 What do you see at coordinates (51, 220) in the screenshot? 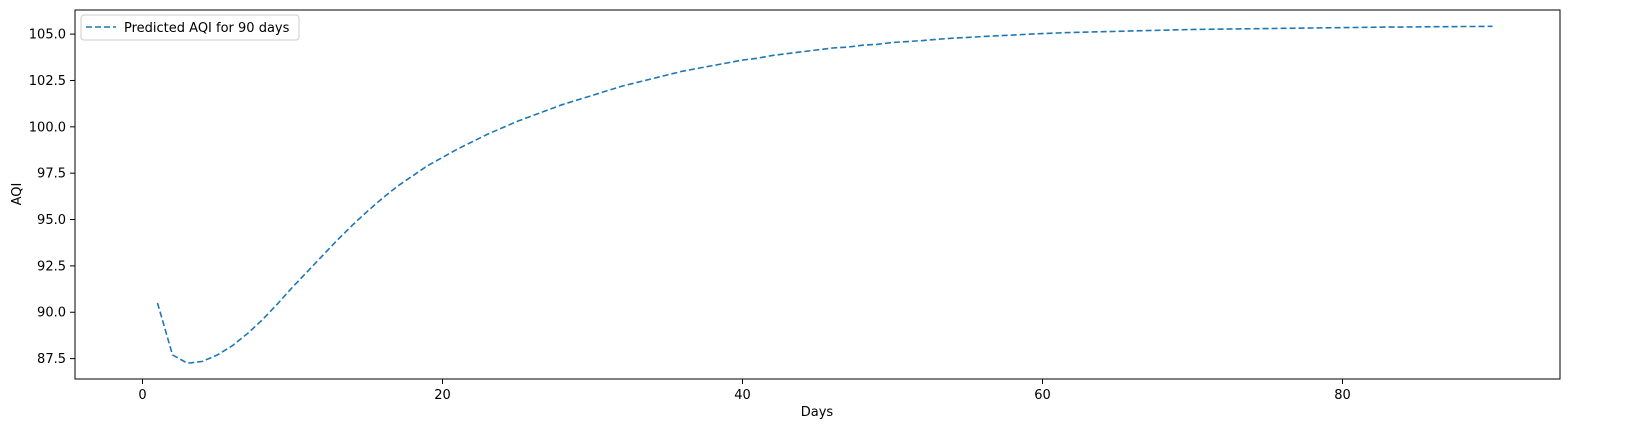
I see `y-tick-label: 95.0` at bounding box center [51, 220].